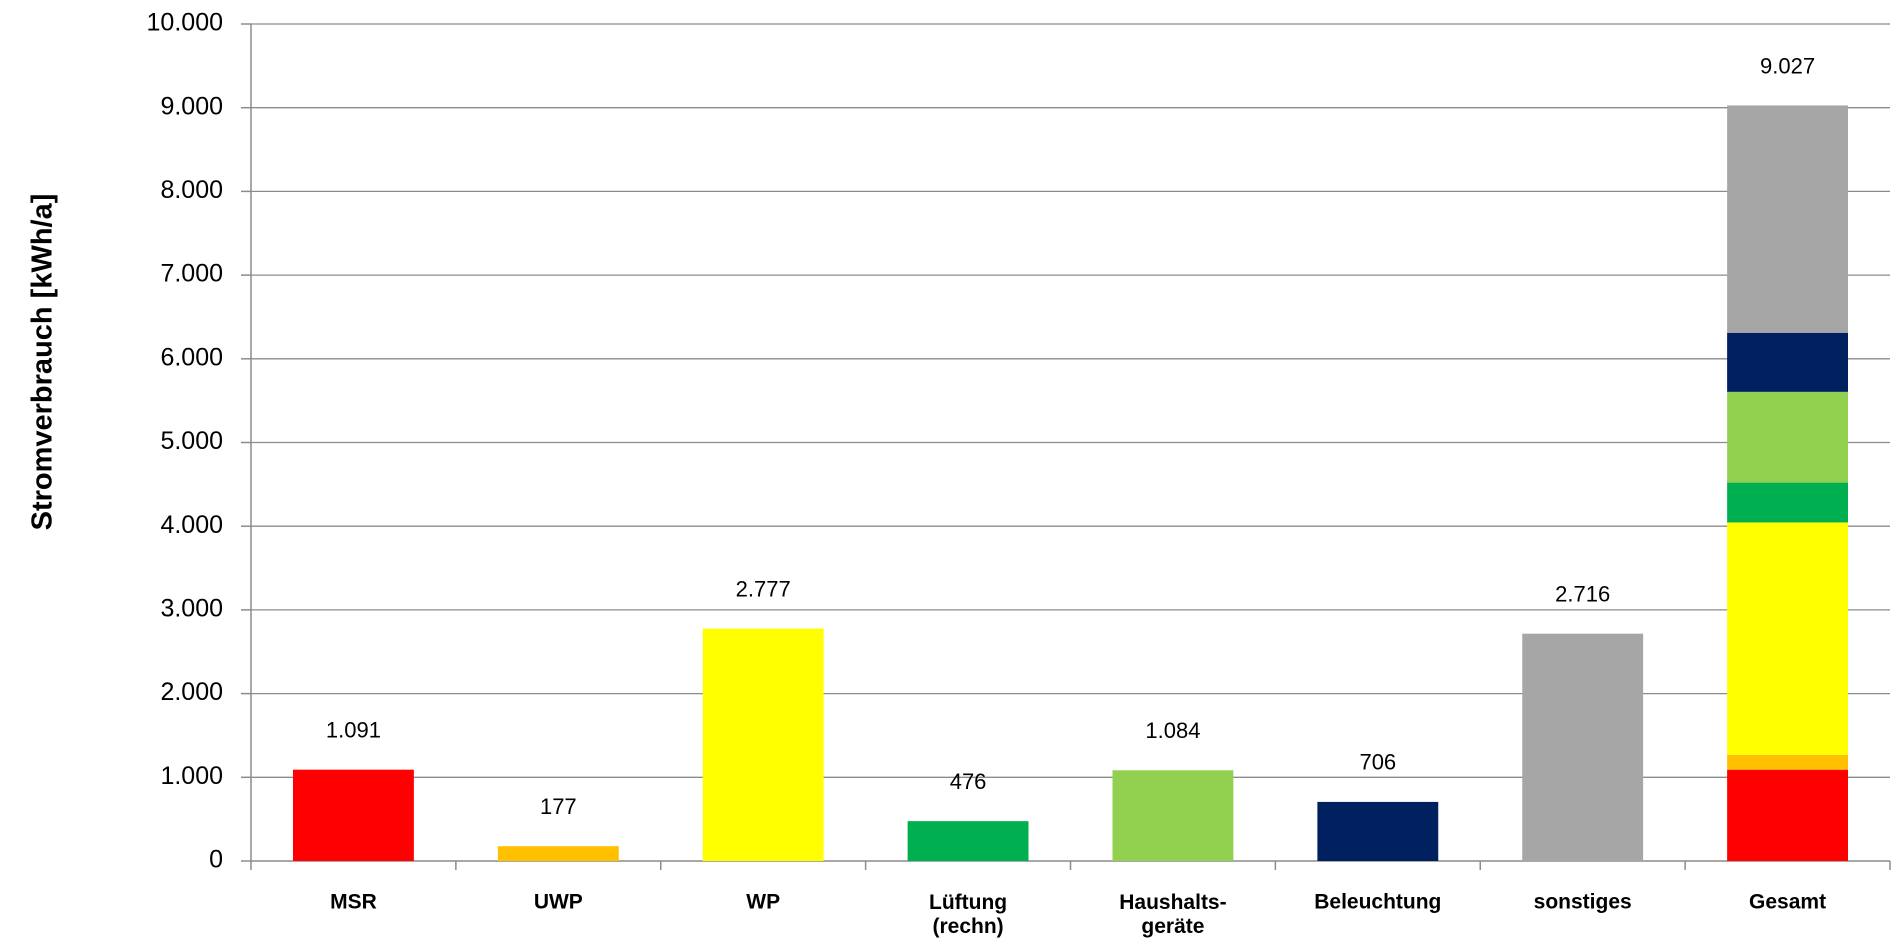 The height and width of the screenshot is (948, 1893). I want to click on y-tick-label: 0, so click(216, 860).